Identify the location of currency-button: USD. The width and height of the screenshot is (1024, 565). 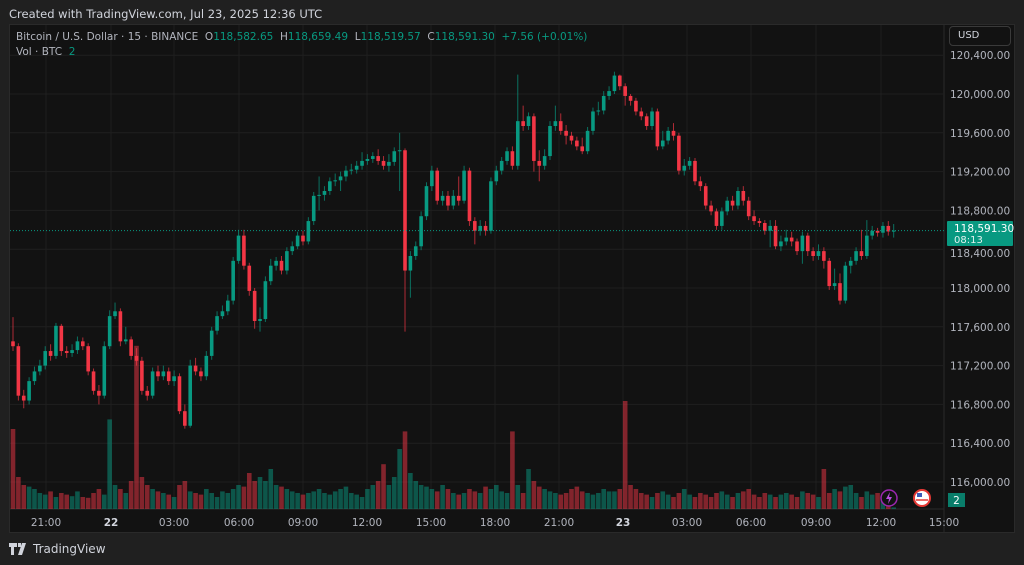
(980, 36).